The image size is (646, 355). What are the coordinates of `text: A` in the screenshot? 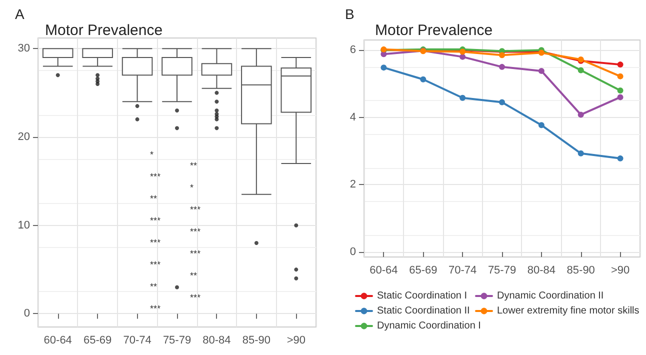 It's located at (20, 14).